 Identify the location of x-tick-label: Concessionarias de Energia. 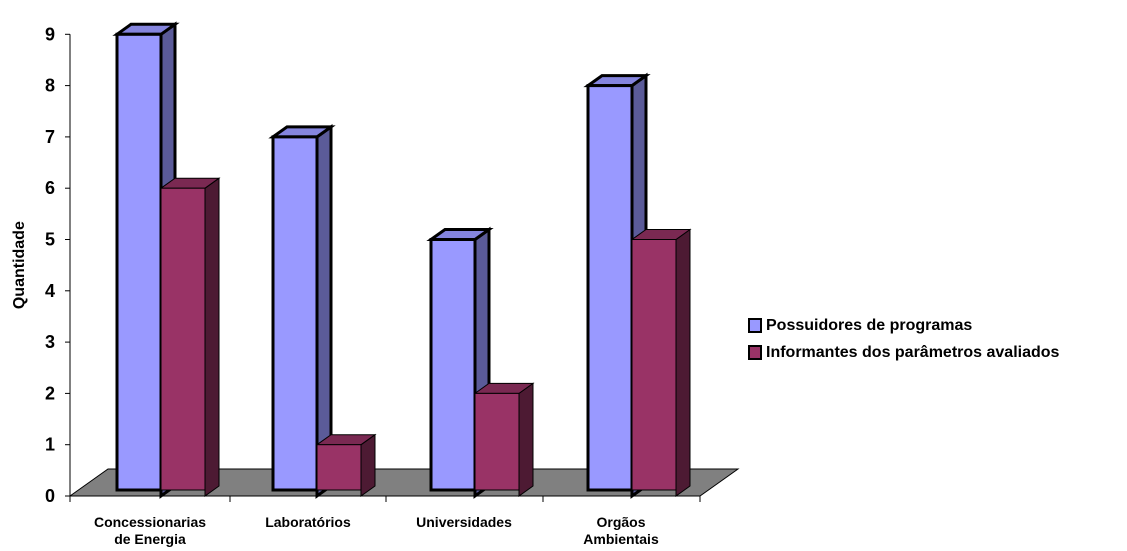
(150, 530).